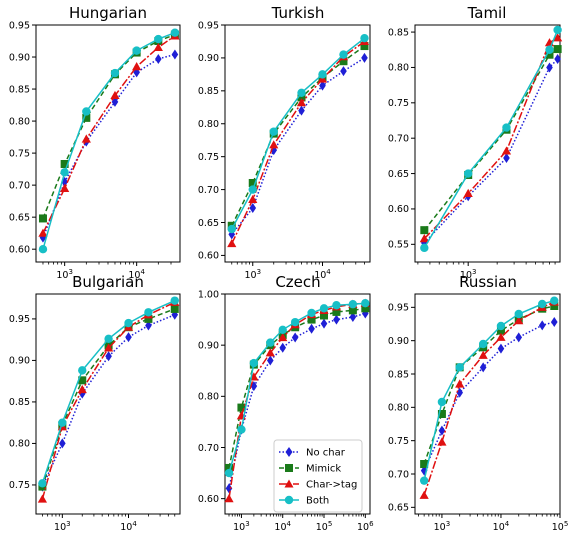 The image size is (582, 539). I want to click on series-line-both, so click(489, 390).